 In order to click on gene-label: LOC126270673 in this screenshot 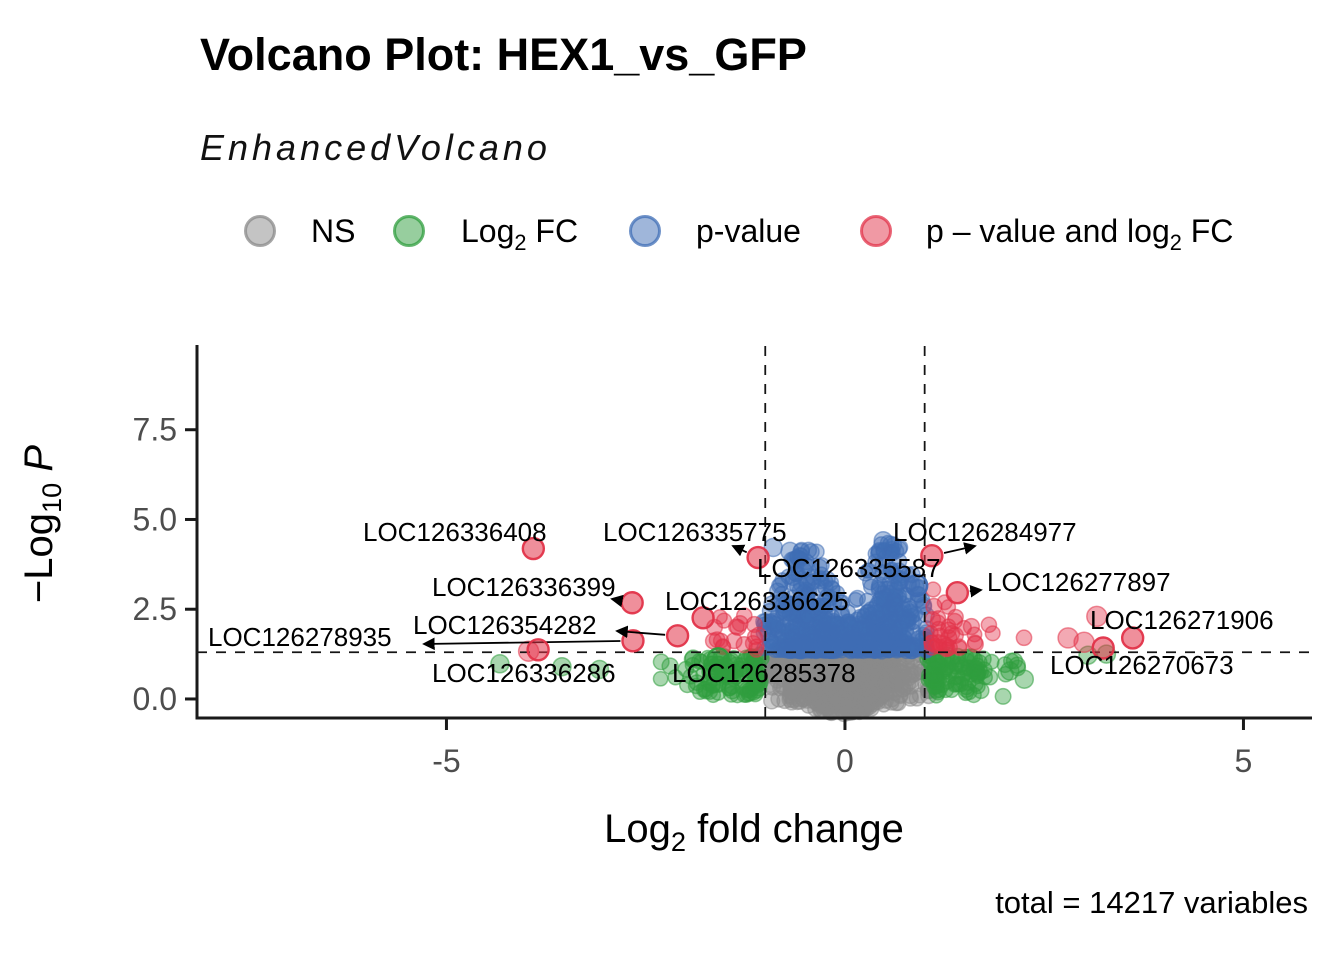, I will do `click(1142, 665)`.